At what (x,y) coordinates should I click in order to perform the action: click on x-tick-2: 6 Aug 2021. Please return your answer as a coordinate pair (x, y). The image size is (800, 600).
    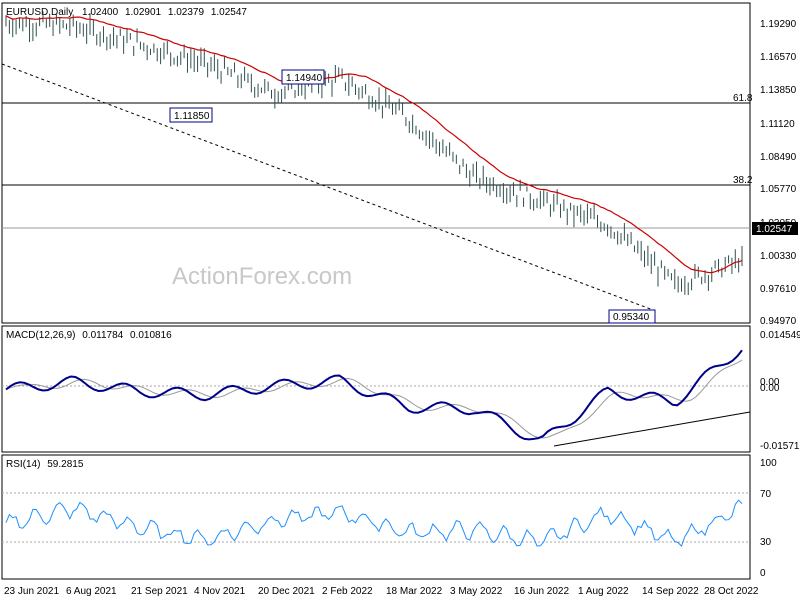
    Looking at the image, I should click on (91, 591).